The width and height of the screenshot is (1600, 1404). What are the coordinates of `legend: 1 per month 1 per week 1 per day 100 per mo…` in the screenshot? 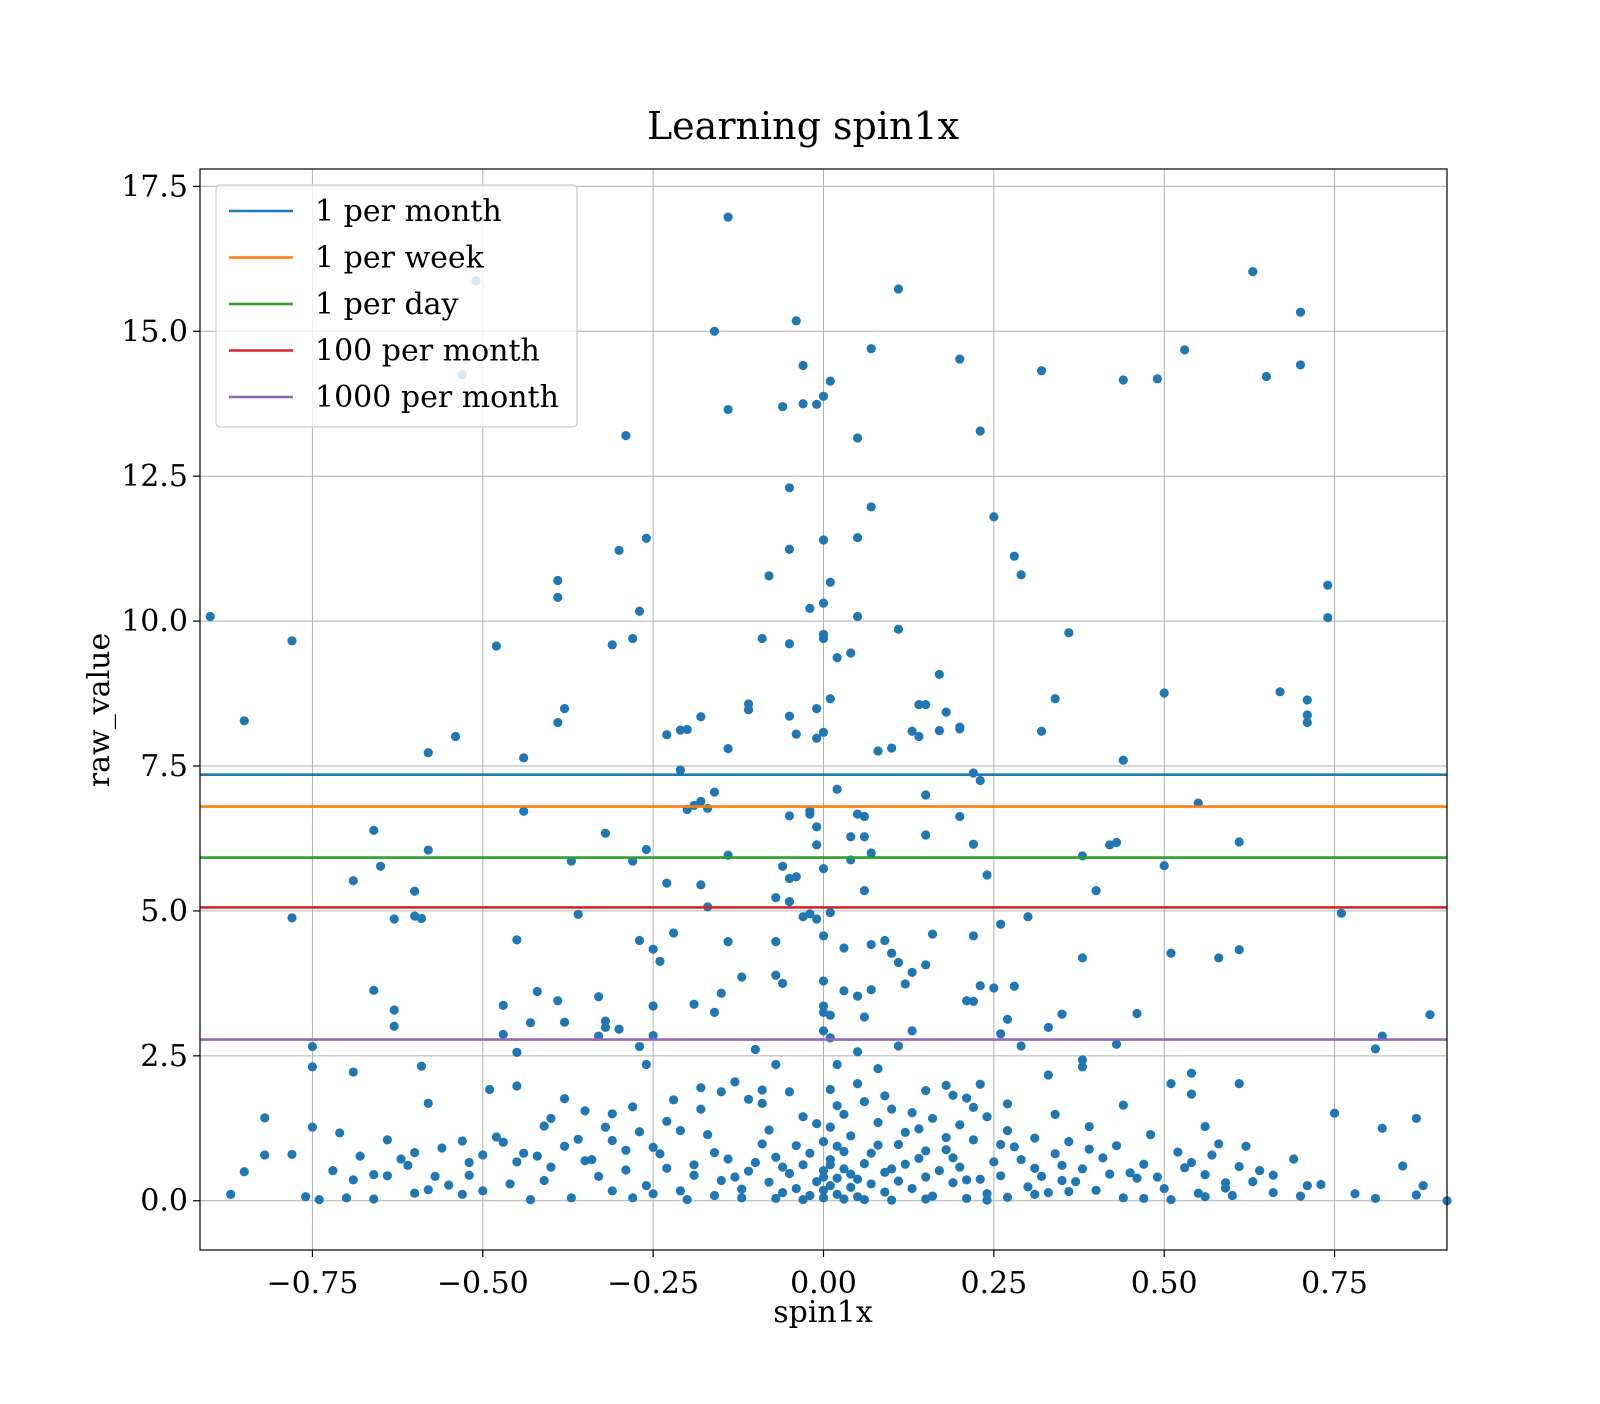 It's located at (396, 306).